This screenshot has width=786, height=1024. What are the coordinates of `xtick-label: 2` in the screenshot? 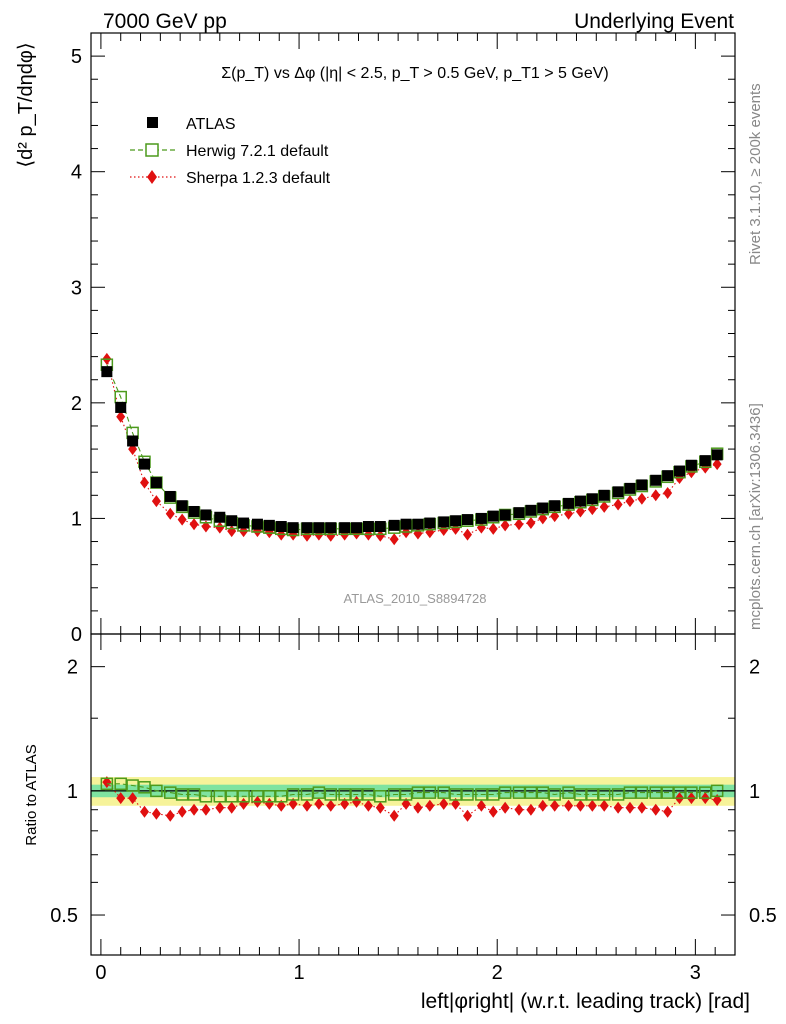 It's located at (497, 973).